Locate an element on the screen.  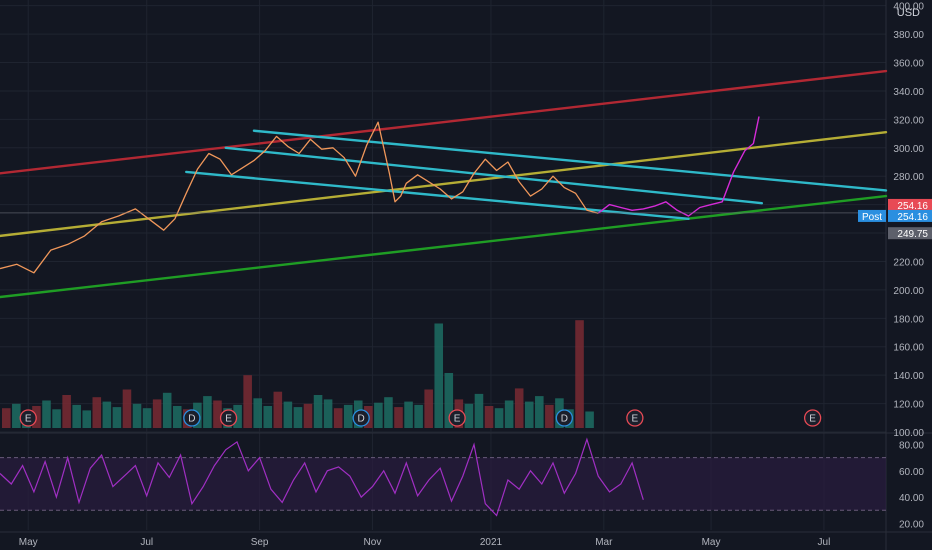
rsi-y-tick-label: 20.00 is located at coordinates (911, 524).